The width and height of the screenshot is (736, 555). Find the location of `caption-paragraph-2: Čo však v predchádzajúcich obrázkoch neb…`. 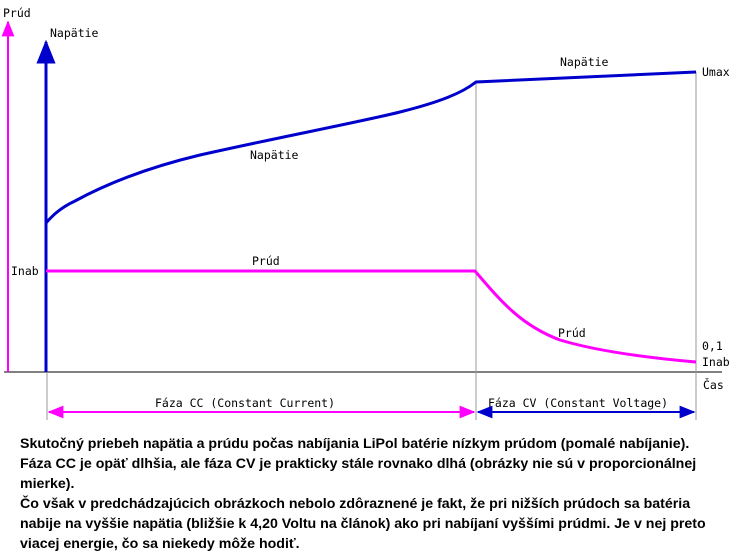

caption-paragraph-2: Čo však v predchádzajúcich obrázkoch neb… is located at coordinates (363, 524).